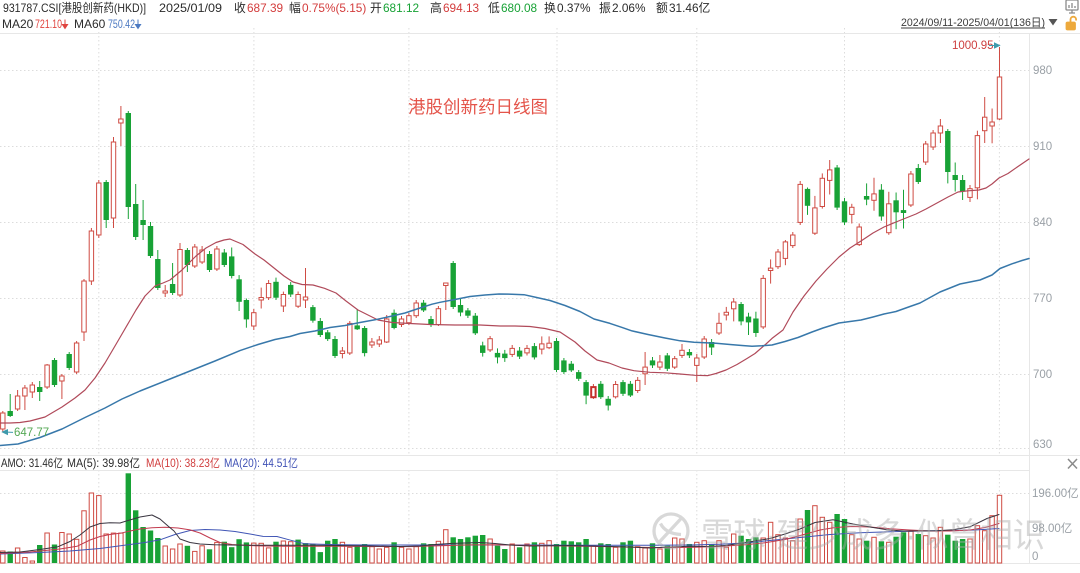 The image size is (1080, 573). I want to click on svg-text: 2024/09/11-2025/04/01(136日), so click(973, 23).